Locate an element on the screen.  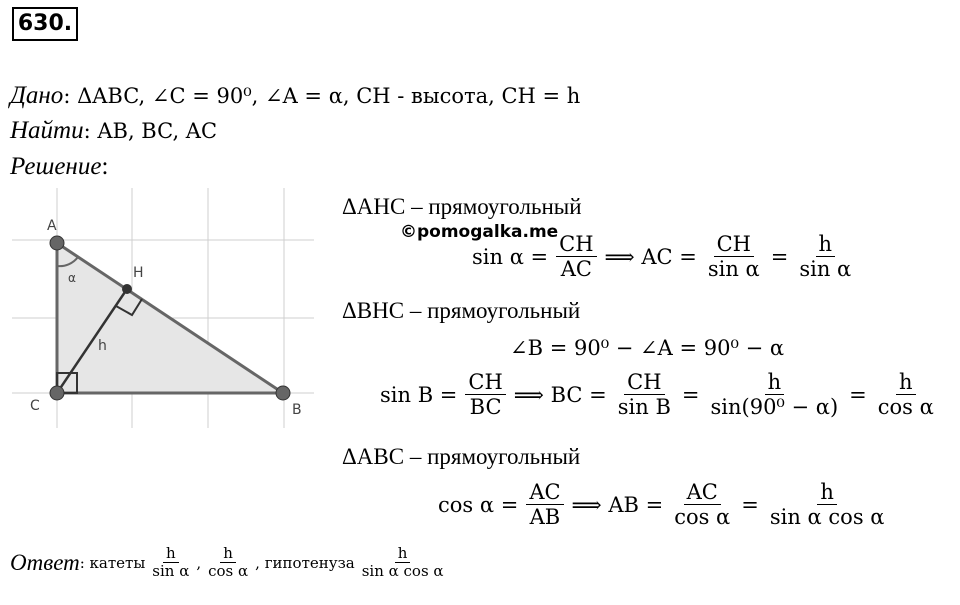
solution-text: : is located at coordinates (105, 166).